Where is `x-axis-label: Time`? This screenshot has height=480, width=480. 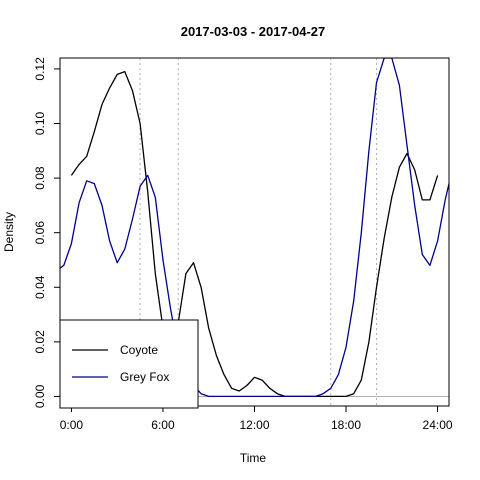 x-axis-label: Time is located at coordinates (253, 458).